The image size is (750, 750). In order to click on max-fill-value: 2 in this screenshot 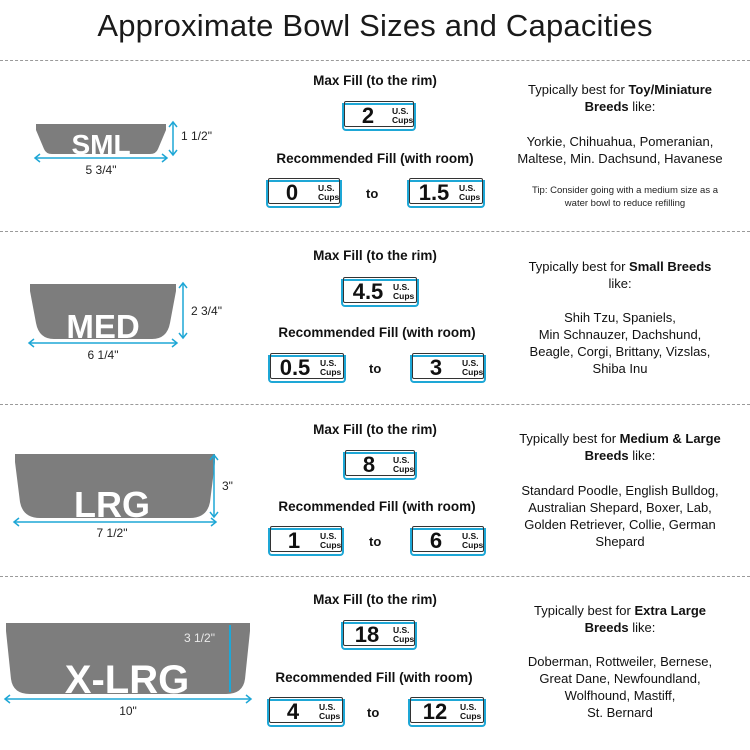, I will do `click(368, 115)`.